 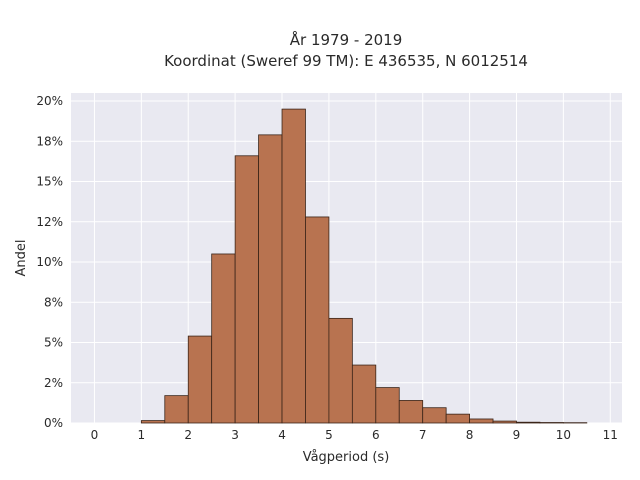 What do you see at coordinates (346, 457) in the screenshot?
I see `x-axis-label: Vågperiod (s)` at bounding box center [346, 457].